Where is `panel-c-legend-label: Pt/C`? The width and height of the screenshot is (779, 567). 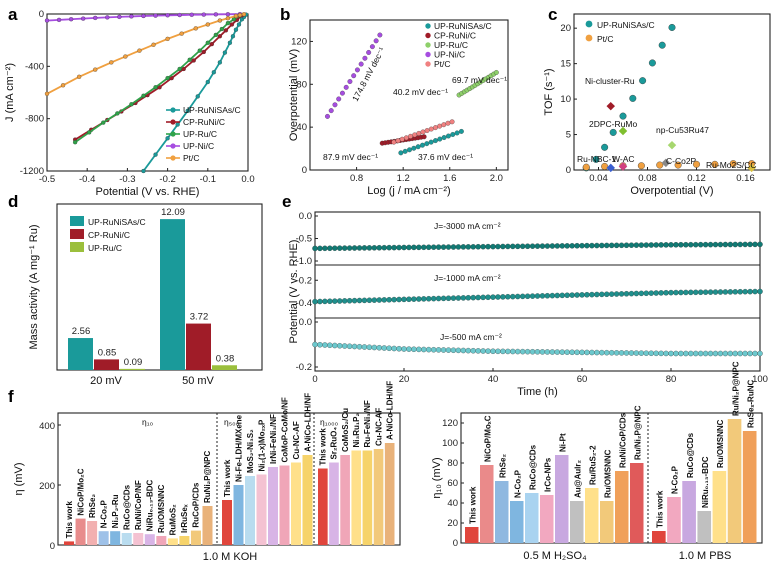 panel-c-legend-label: Pt/C is located at coordinates (605, 39).